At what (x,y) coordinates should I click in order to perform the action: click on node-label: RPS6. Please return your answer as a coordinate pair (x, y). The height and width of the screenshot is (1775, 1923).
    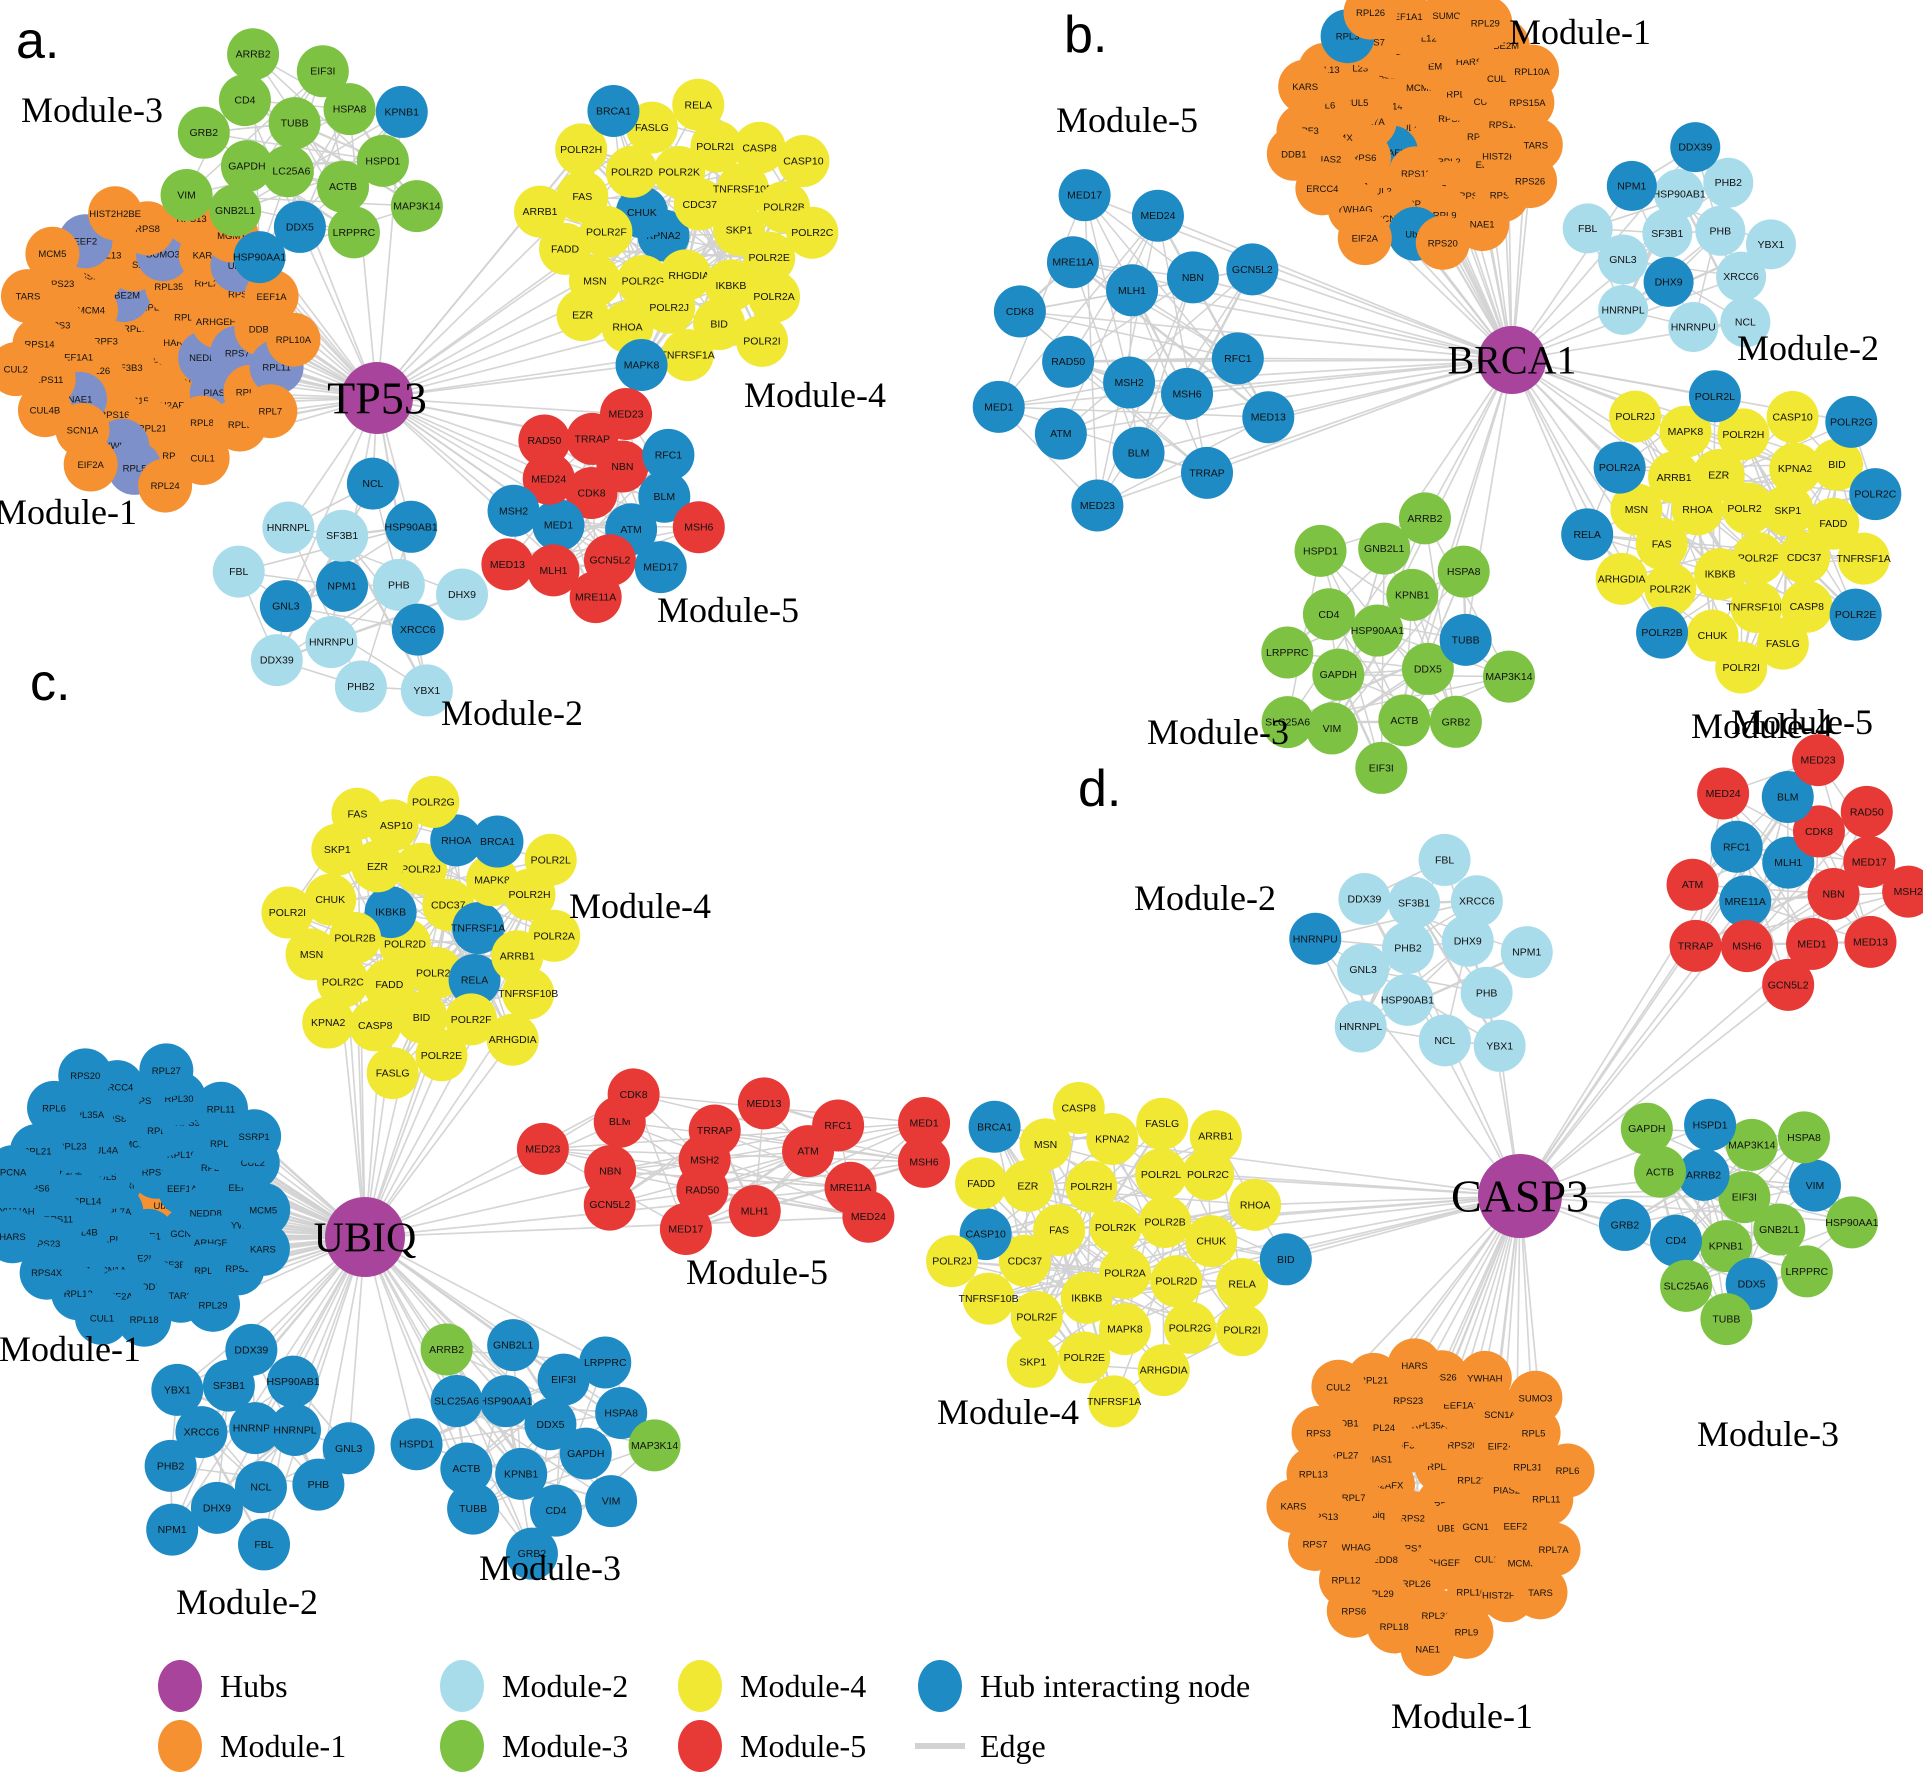
    Looking at the image, I should click on (37, 1188).